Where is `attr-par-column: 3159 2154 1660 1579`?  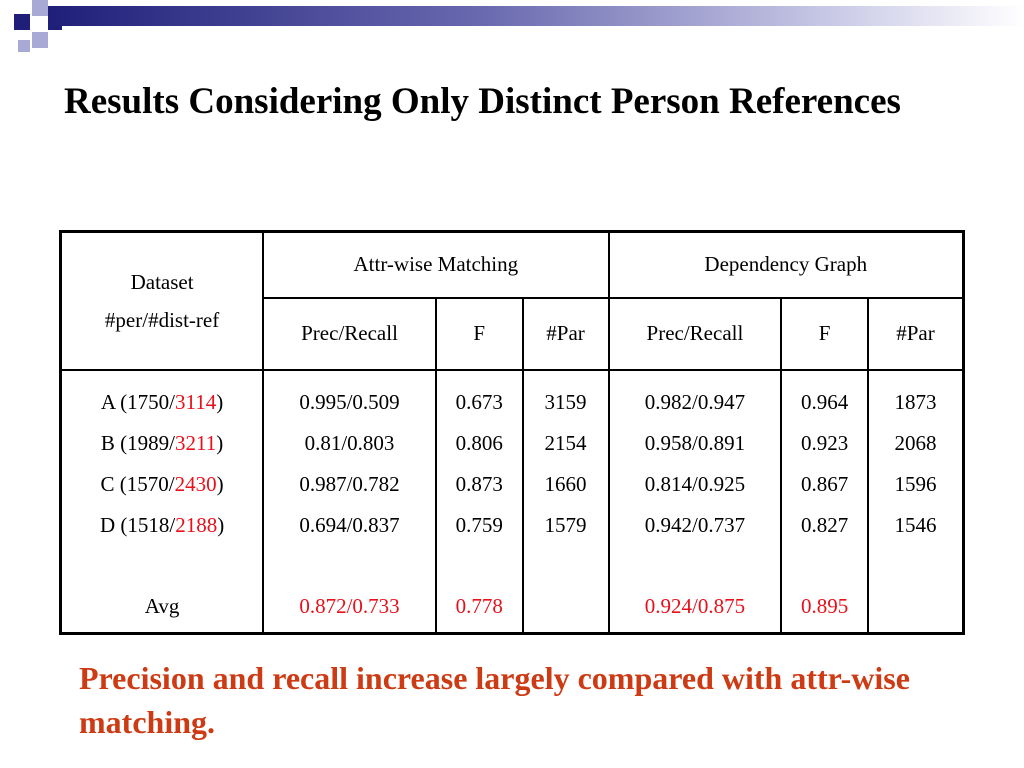 attr-par-column: 3159 2154 1660 1579 is located at coordinates (565, 501).